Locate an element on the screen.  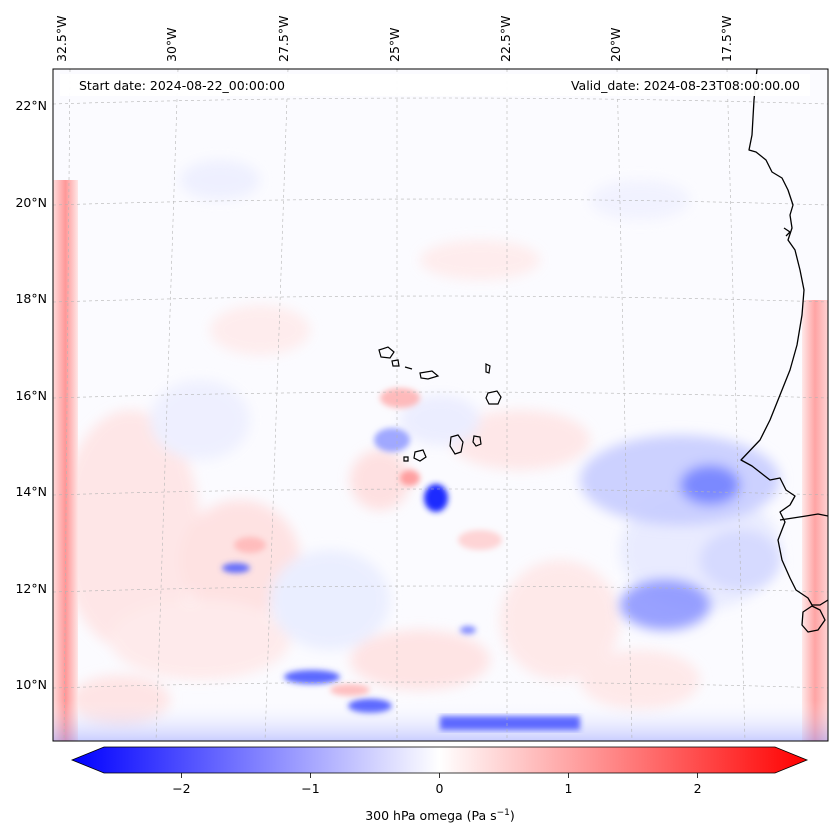
cape-verde-islands is located at coordinates (440, 404).